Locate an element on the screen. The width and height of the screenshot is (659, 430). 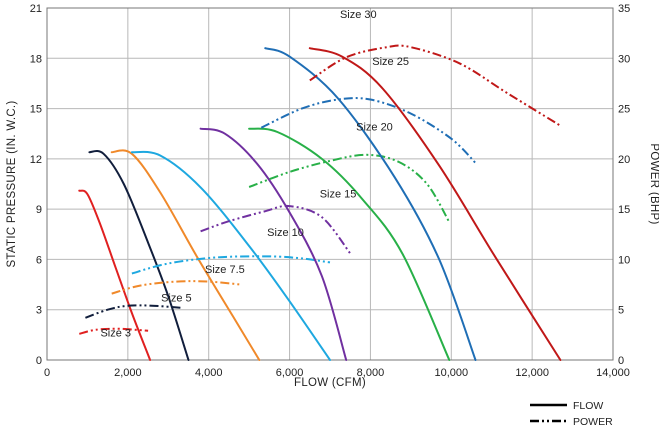
x-tick-label: 2,000 is located at coordinates (128, 373).